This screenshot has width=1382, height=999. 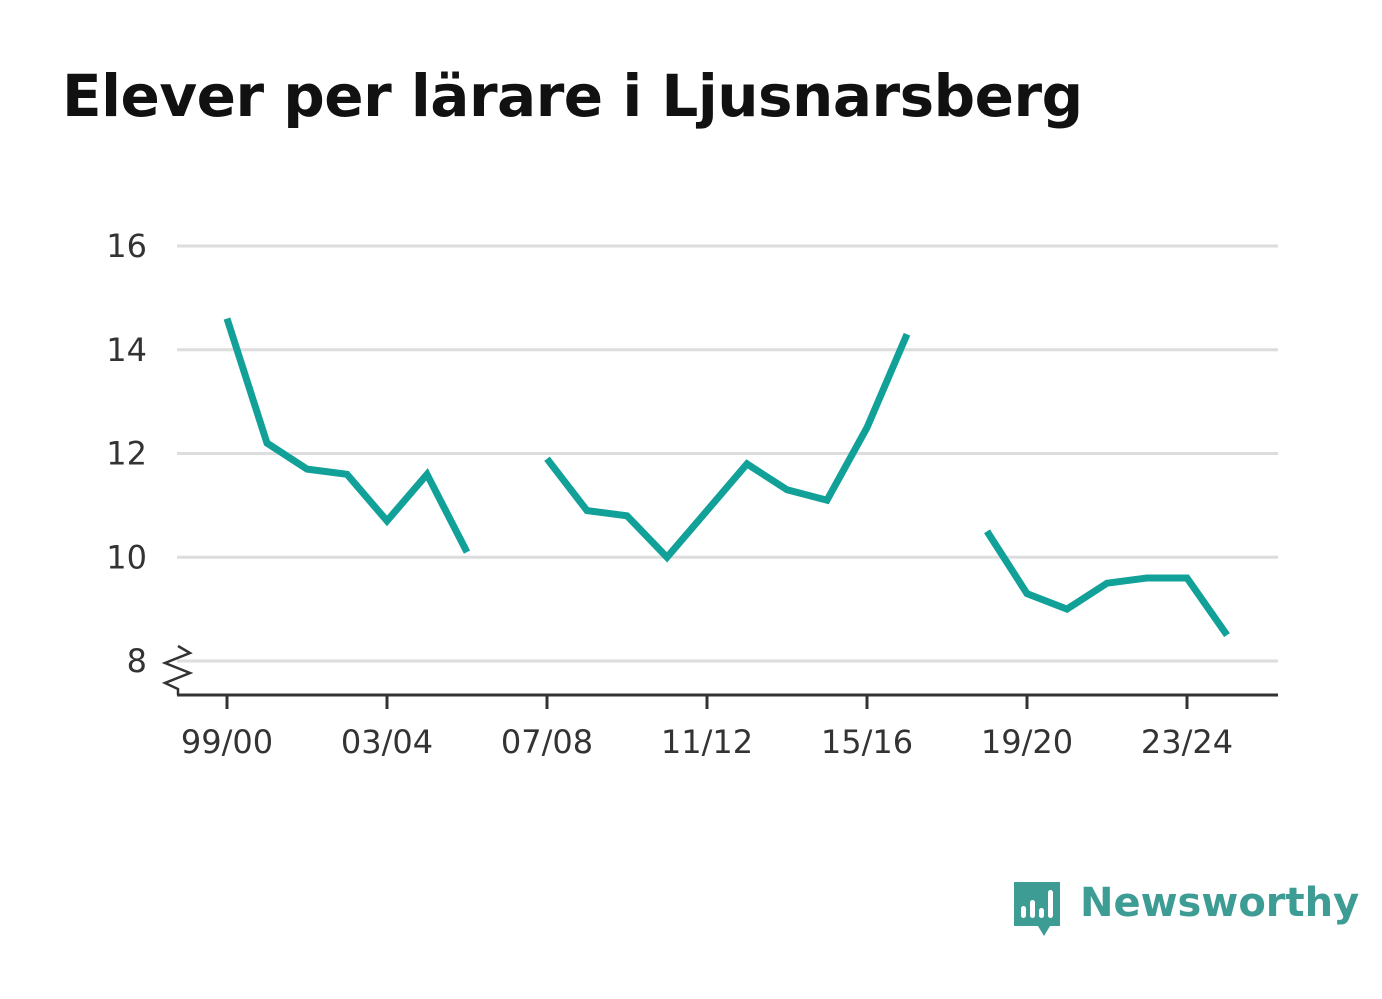 I want to click on x-tick-label: 03/04, so click(x=387, y=742).